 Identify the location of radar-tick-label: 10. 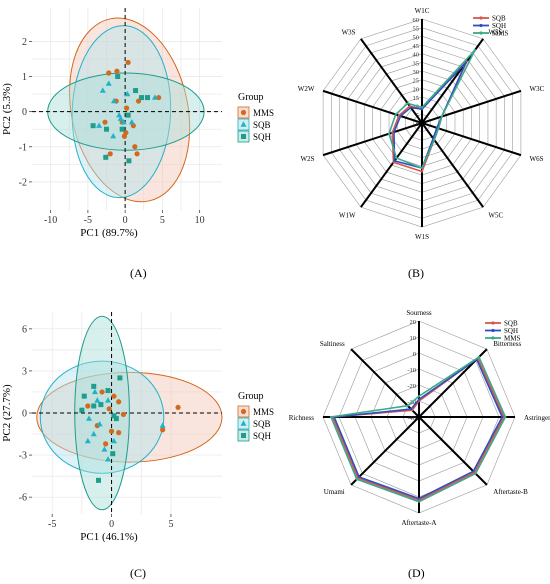
(413, 338).